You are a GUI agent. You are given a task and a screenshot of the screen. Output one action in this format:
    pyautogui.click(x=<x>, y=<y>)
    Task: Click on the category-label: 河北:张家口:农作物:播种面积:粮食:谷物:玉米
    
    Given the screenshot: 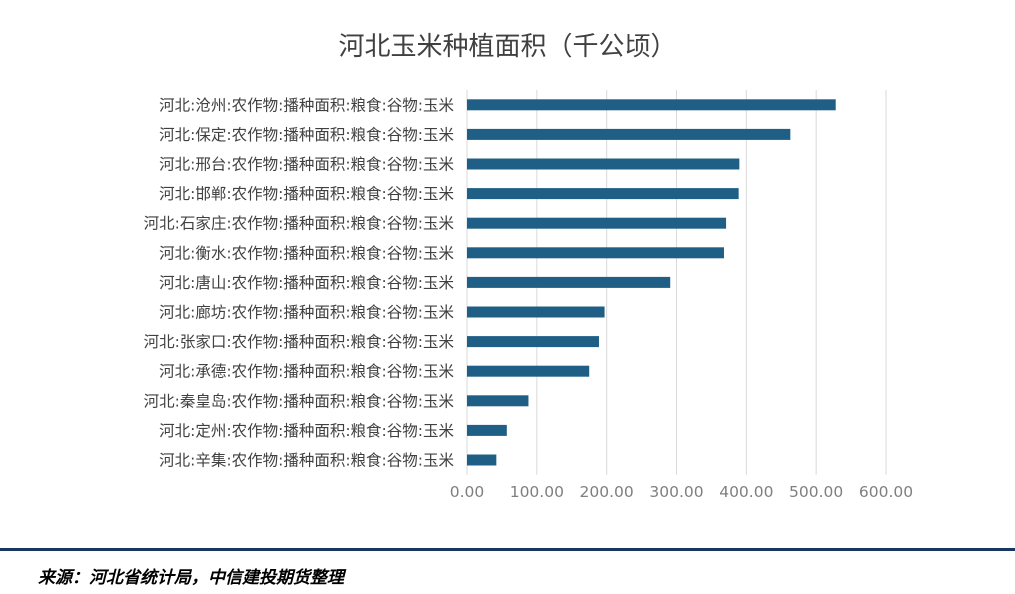 What is the action you would take?
    pyautogui.click(x=299, y=342)
    